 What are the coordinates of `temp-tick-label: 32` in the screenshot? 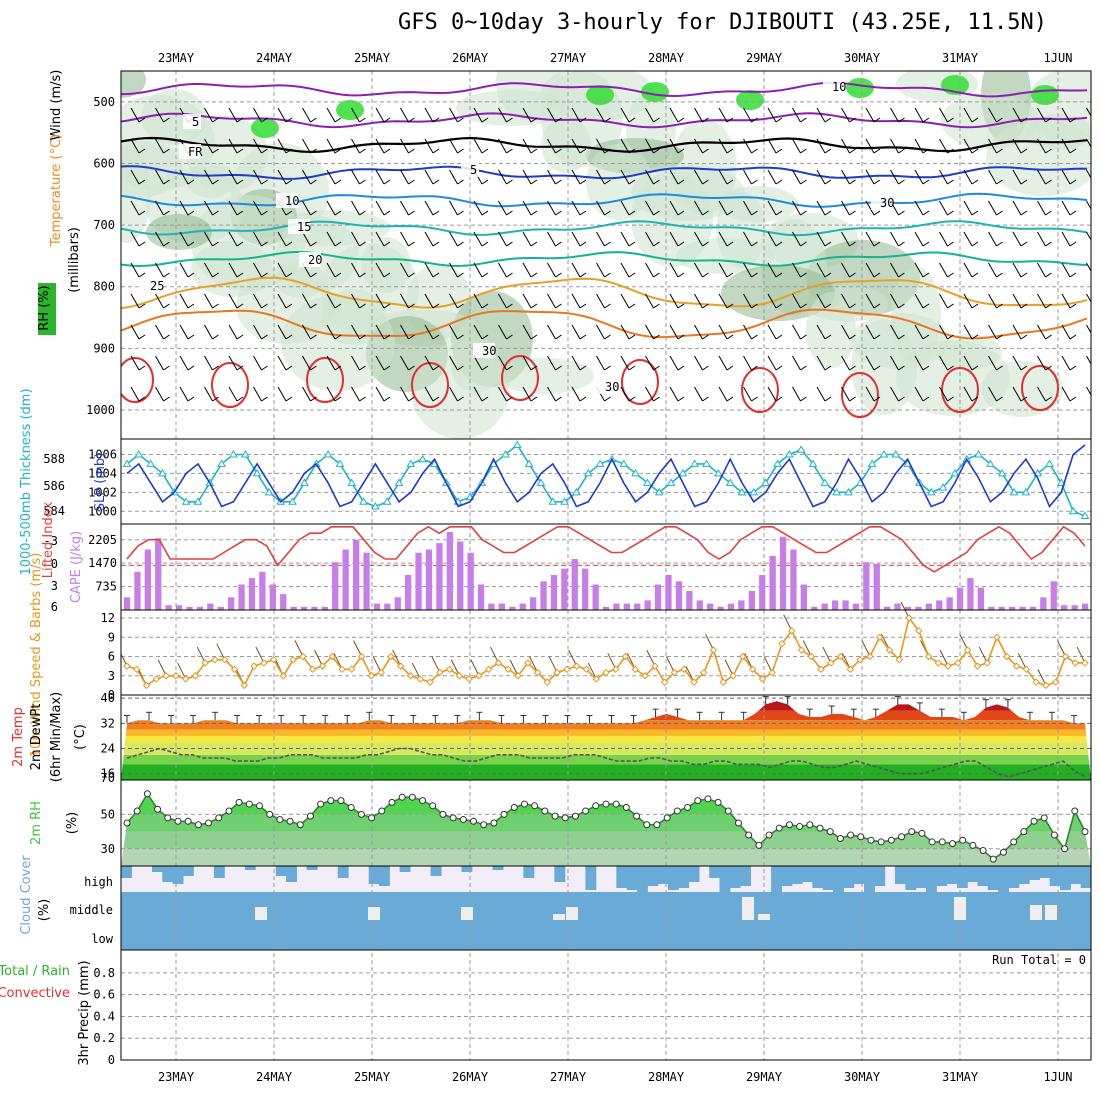 It's located at (108, 723).